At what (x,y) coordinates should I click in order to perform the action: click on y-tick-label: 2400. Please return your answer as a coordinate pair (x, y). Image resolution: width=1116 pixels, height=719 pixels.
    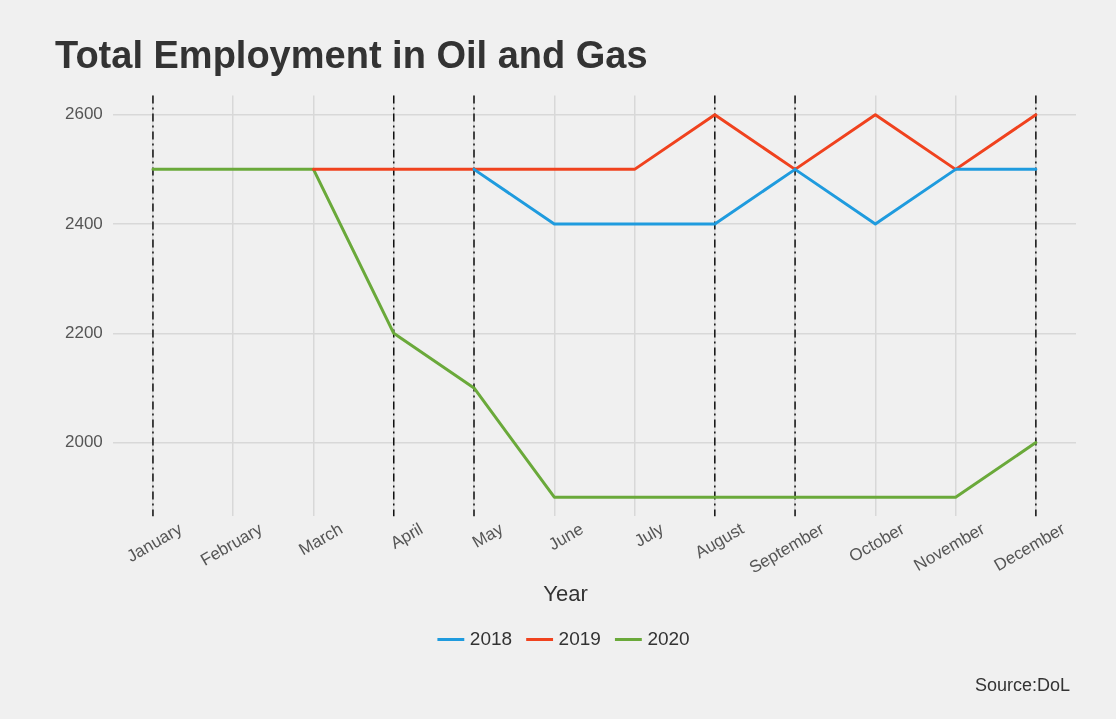
    Looking at the image, I should click on (83, 223).